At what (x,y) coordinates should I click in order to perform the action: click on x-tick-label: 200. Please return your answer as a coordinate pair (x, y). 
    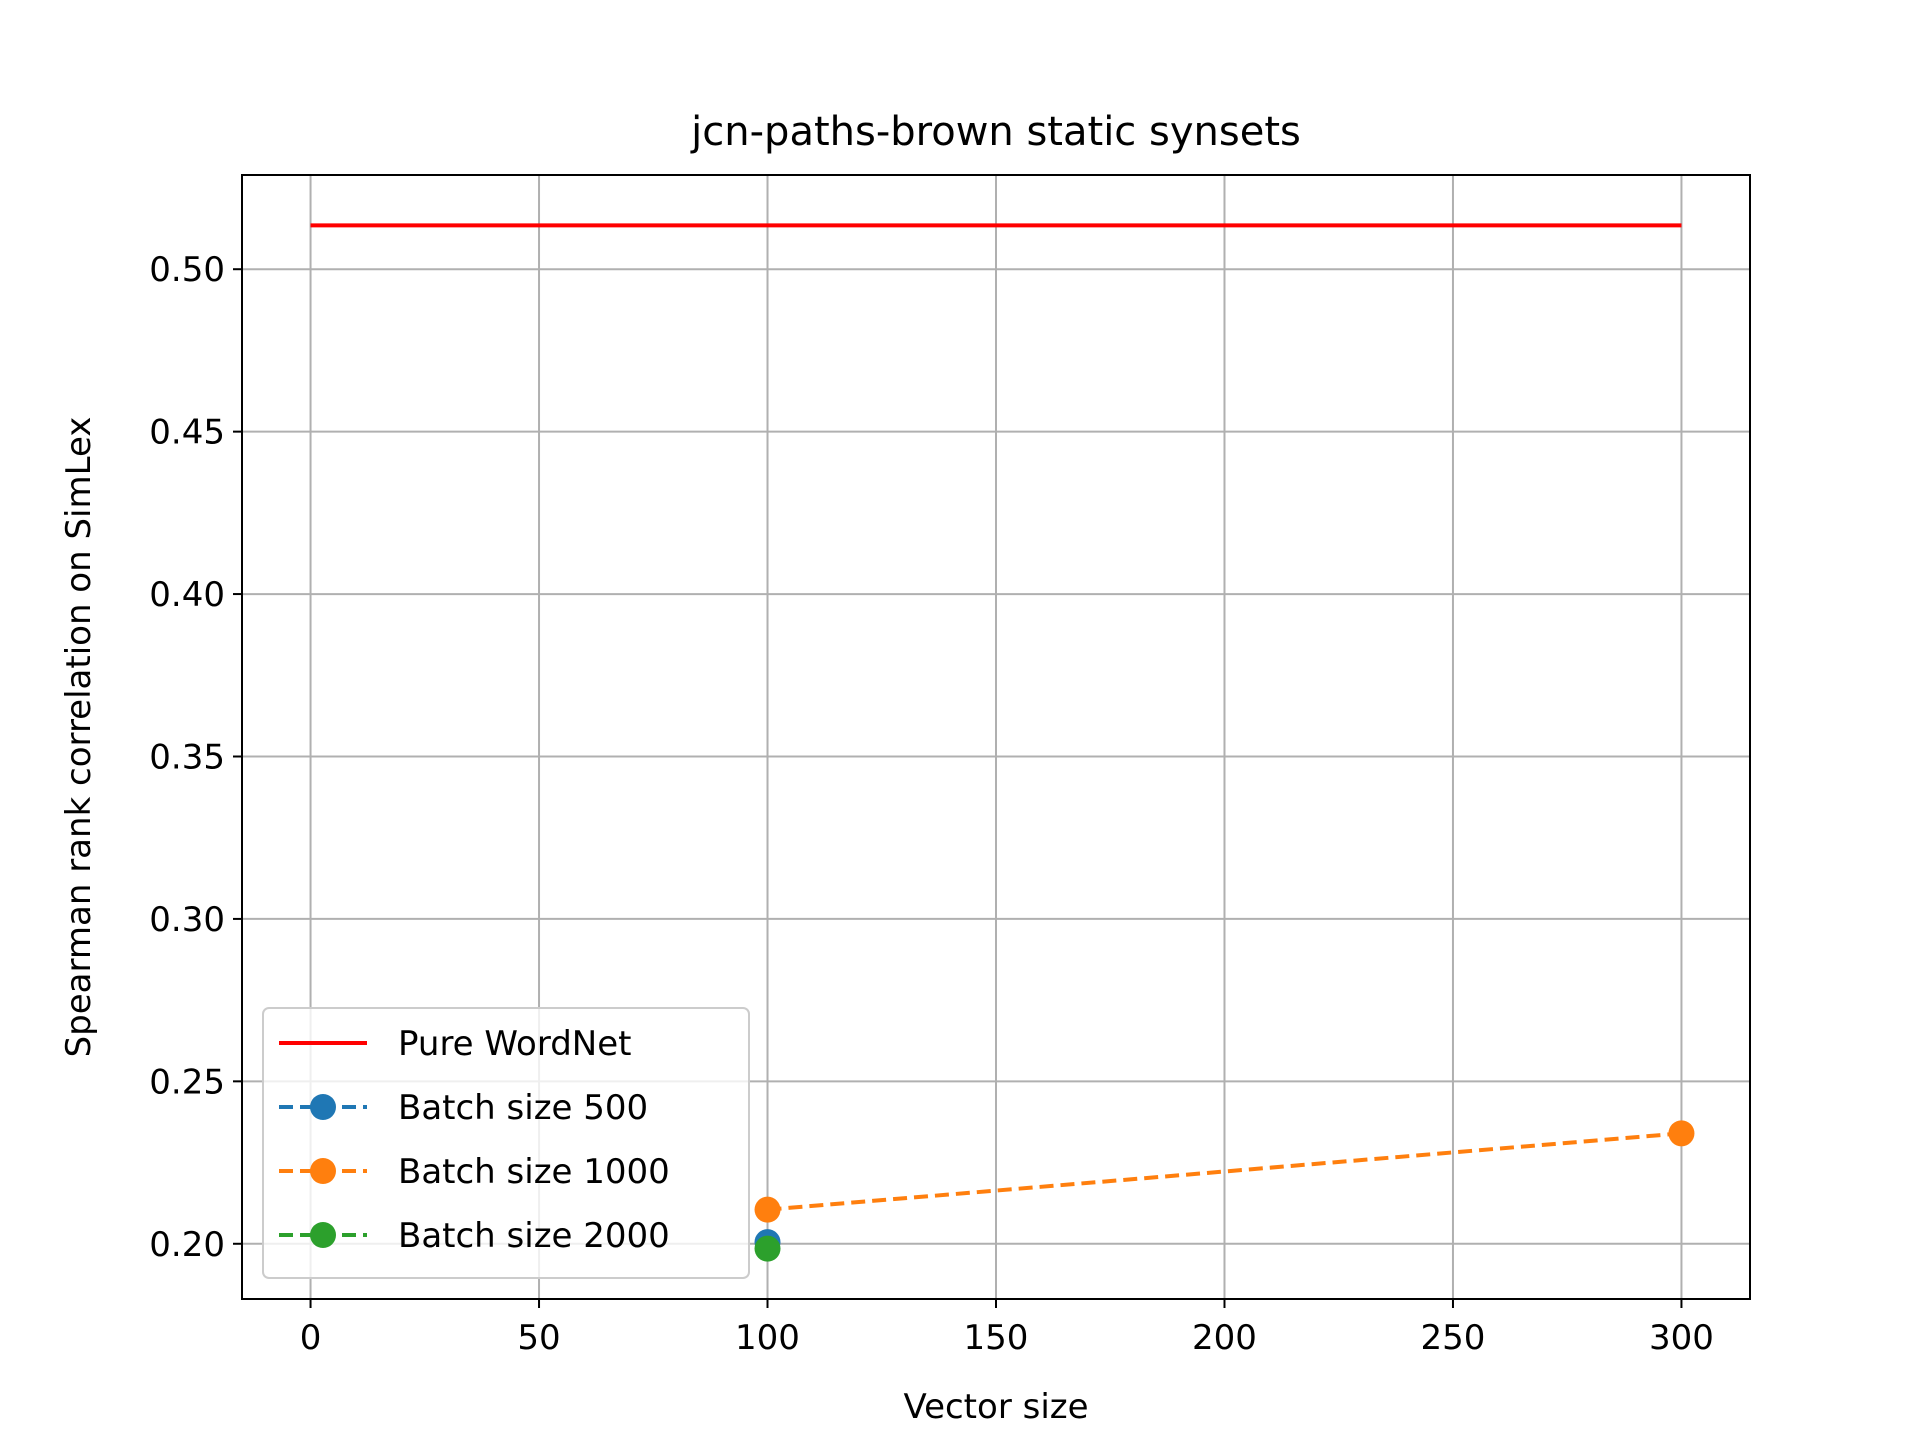
    Looking at the image, I should click on (1224, 1338).